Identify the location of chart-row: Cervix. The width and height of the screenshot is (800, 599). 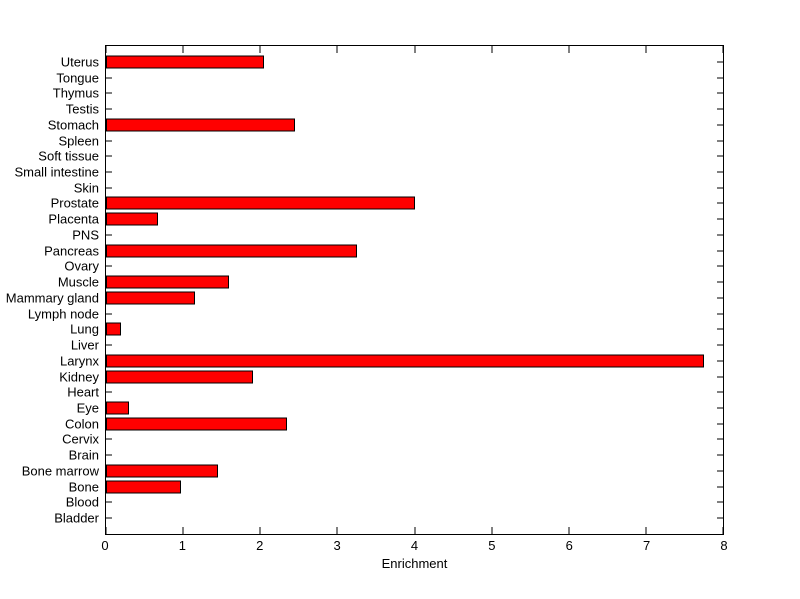
(392, 440).